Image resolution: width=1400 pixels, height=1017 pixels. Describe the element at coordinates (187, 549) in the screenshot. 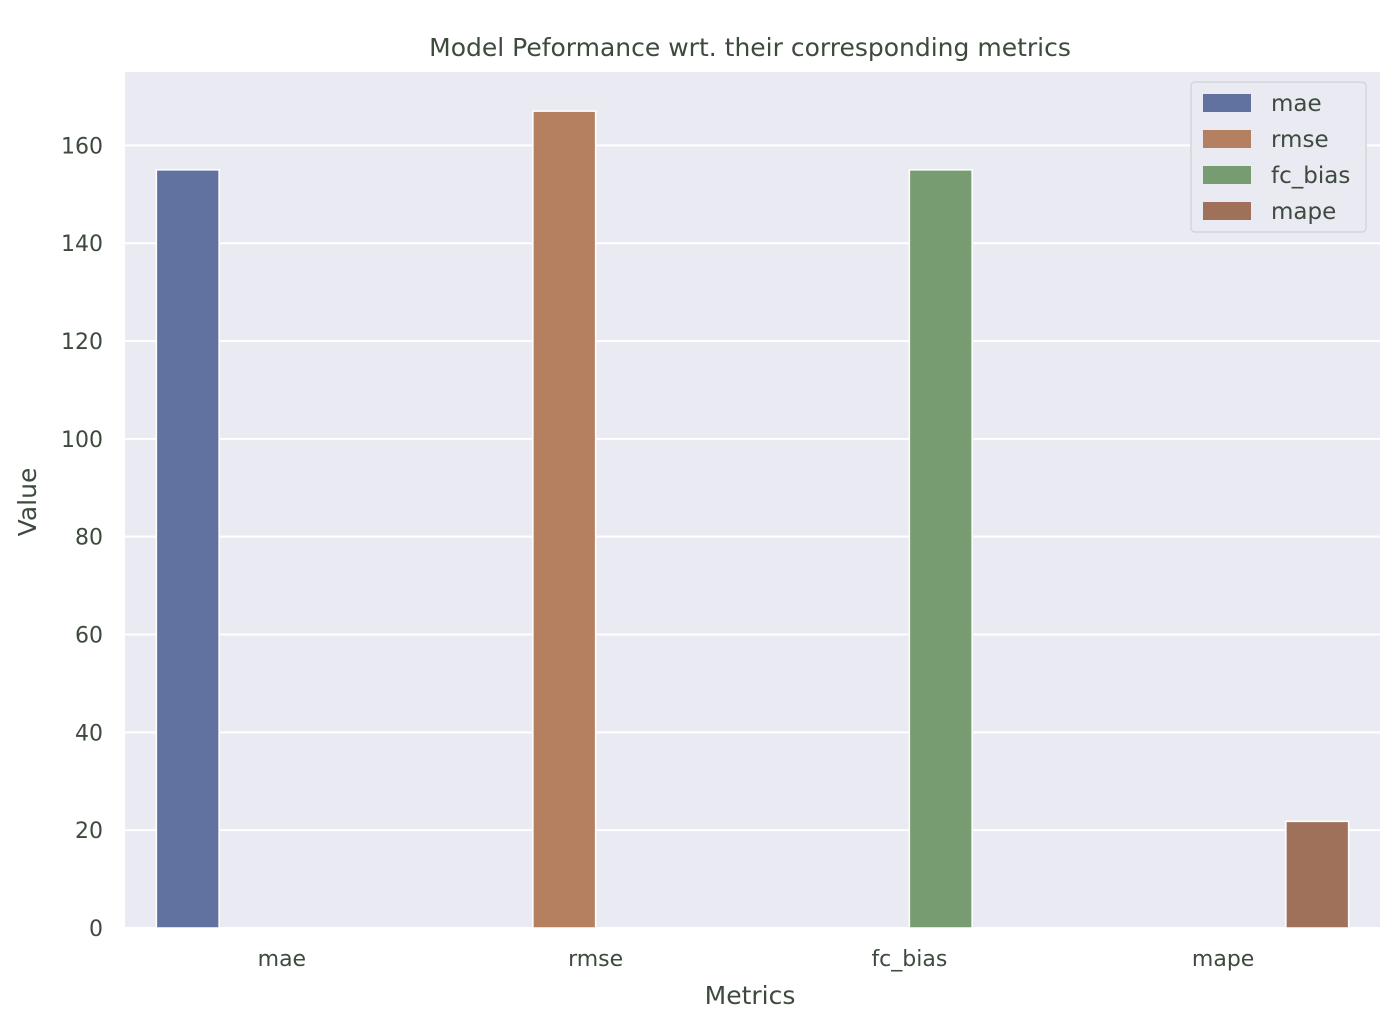

I see `bar-mae` at that location.